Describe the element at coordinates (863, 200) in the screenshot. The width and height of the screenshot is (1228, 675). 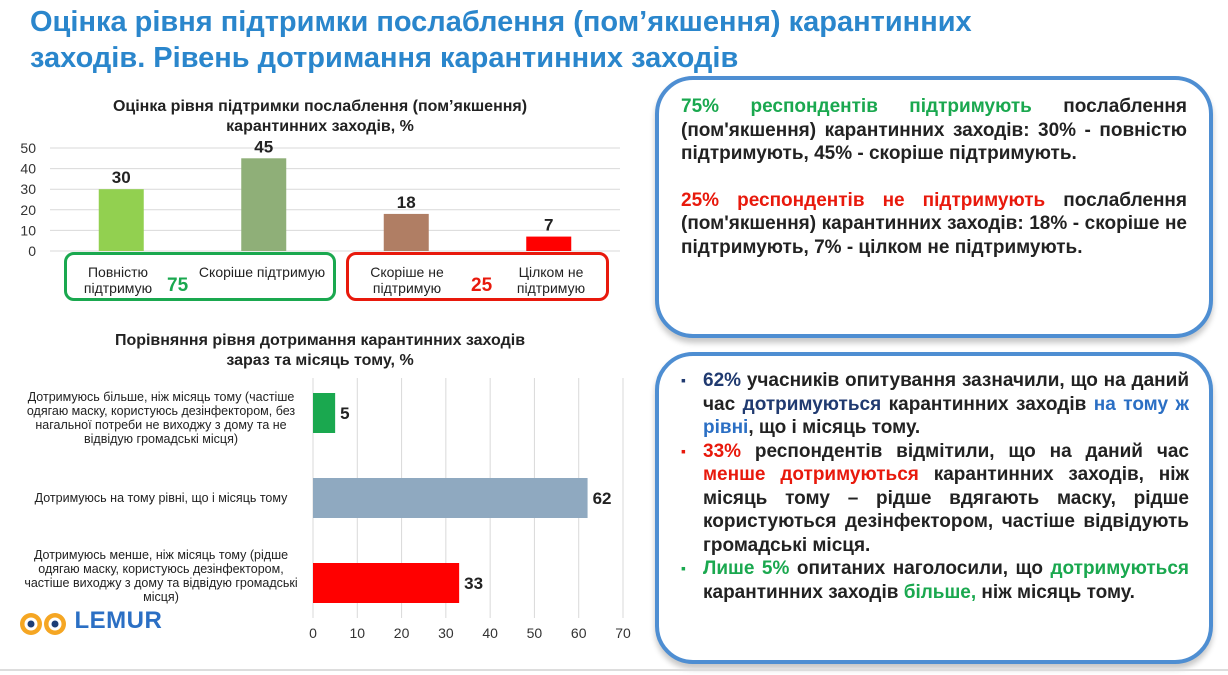
I see `oppose-summary-highlight: 25% респондентів не підтримують` at that location.